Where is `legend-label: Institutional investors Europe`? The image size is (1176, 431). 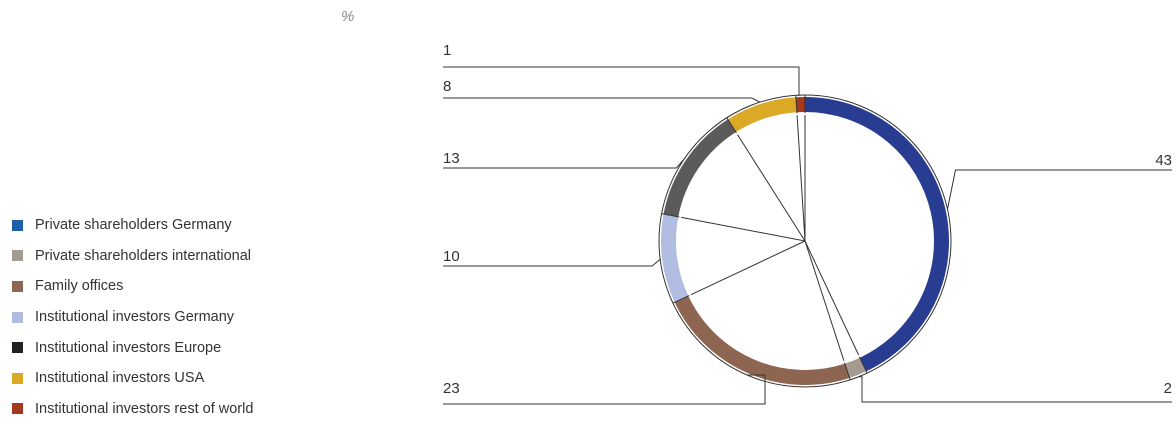
legend-label: Institutional investors Europe is located at coordinates (128, 347).